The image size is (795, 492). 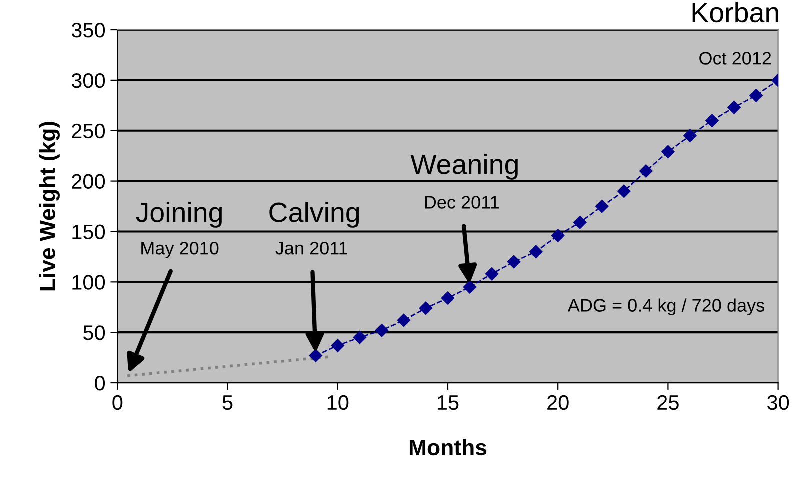 What do you see at coordinates (95, 333) in the screenshot?
I see `y-tick-label: 50` at bounding box center [95, 333].